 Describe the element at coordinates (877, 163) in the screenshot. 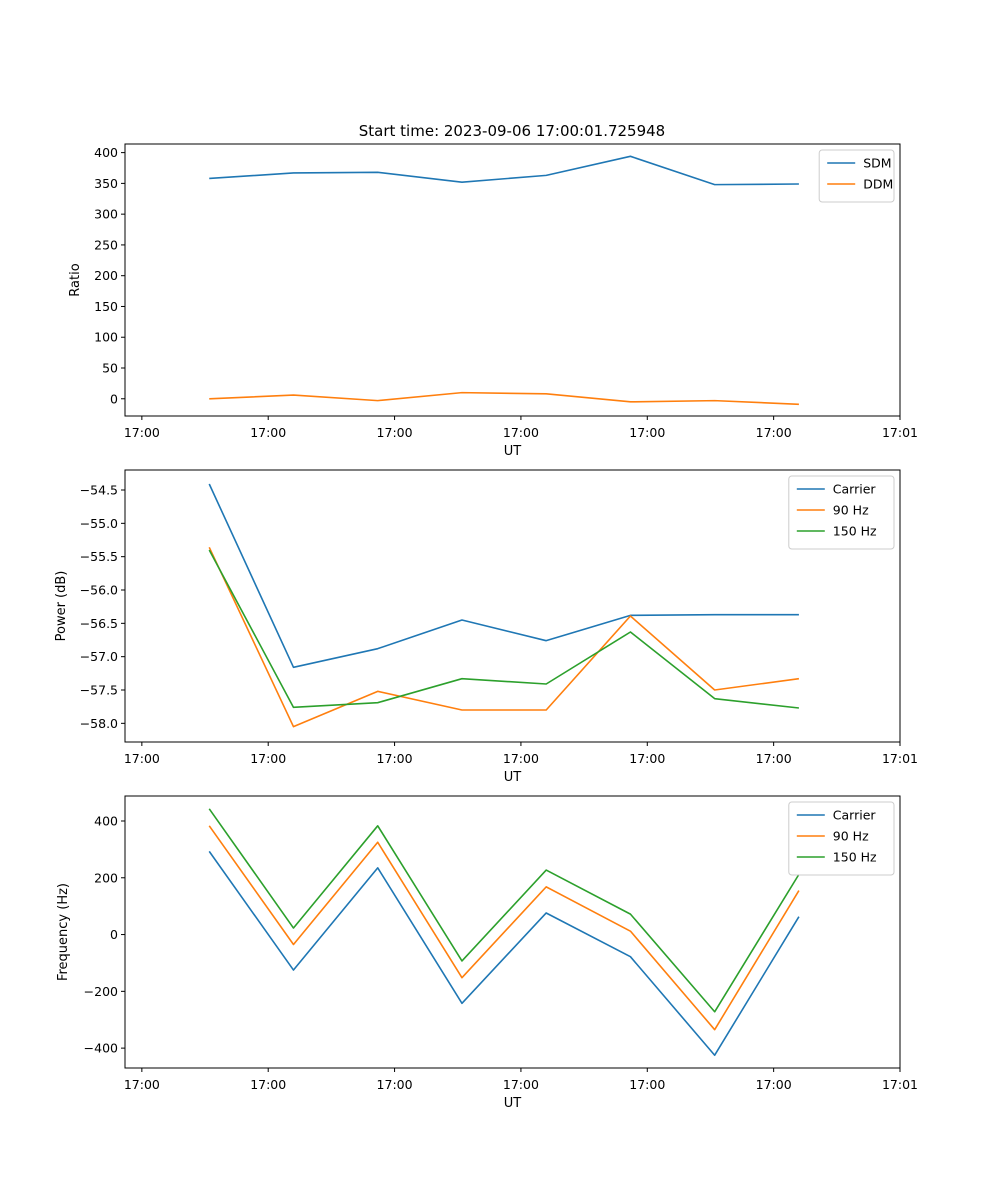

I see `legend-entry: SDM` at that location.